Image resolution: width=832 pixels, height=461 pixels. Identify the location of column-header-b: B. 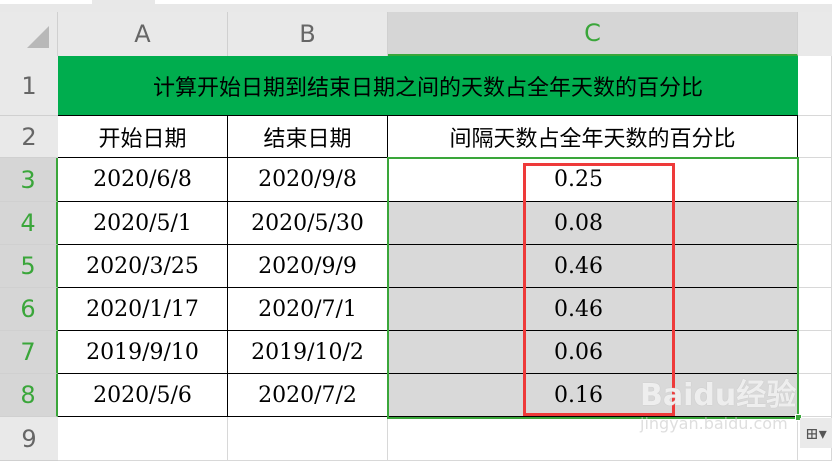
(308, 34).